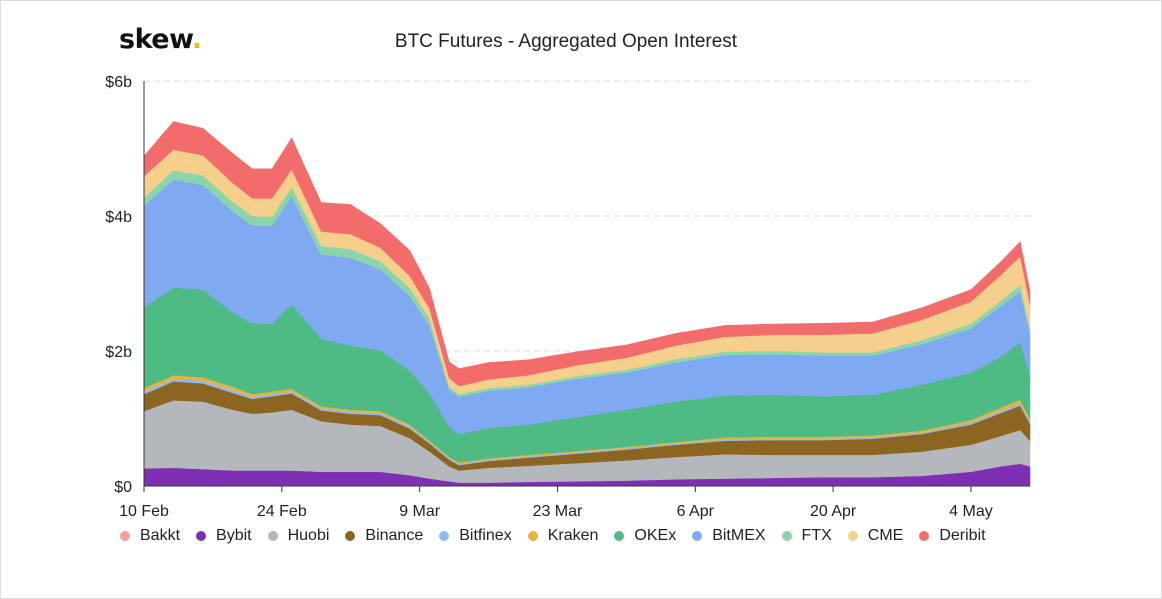  Describe the element at coordinates (573, 535) in the screenshot. I see `legend-label: Kraken` at that location.